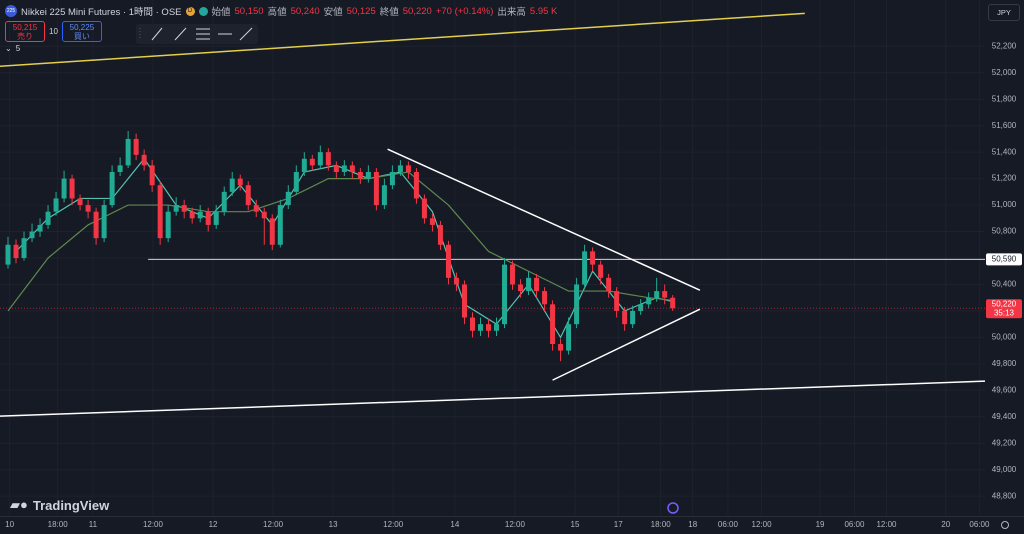  What do you see at coordinates (1004, 363) in the screenshot?
I see `y-tick-label: 49,800` at bounding box center [1004, 363].